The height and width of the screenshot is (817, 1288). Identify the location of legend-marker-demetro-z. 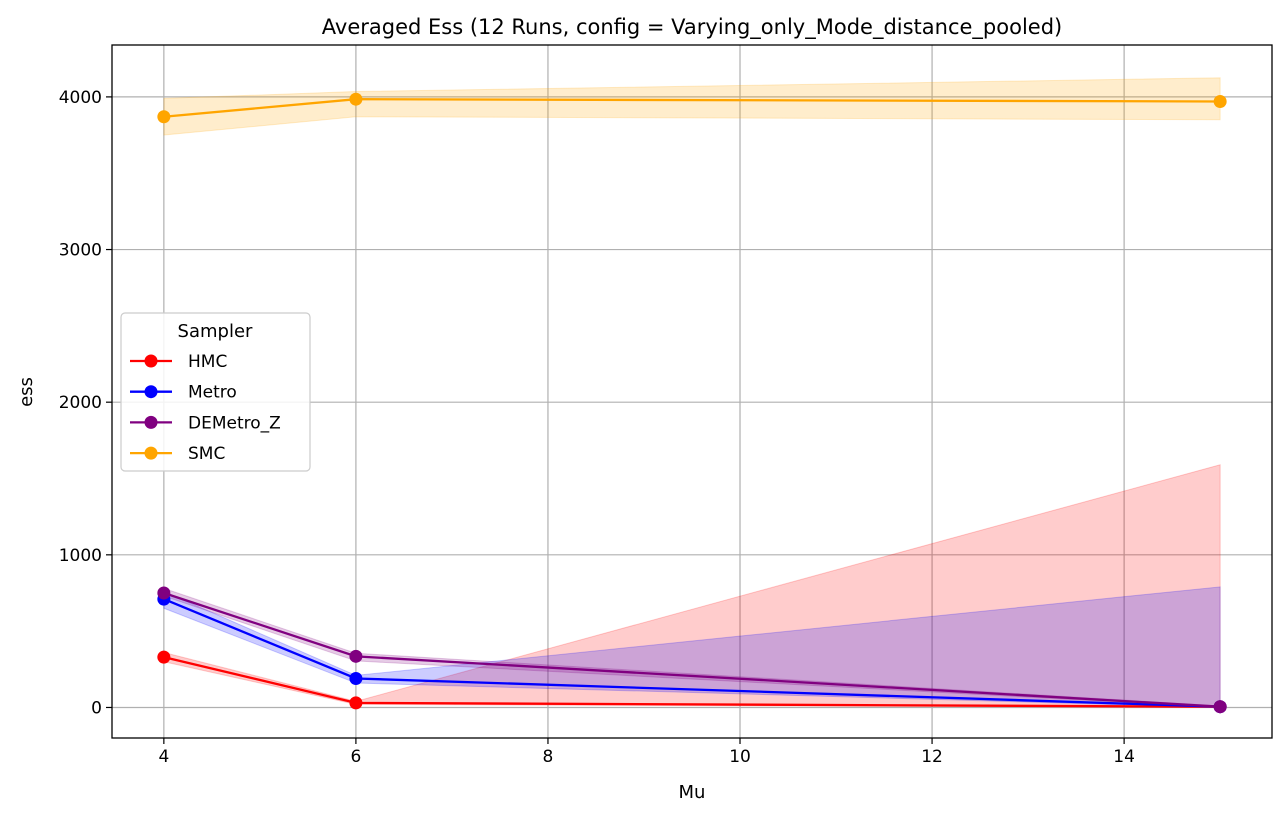
(151, 422).